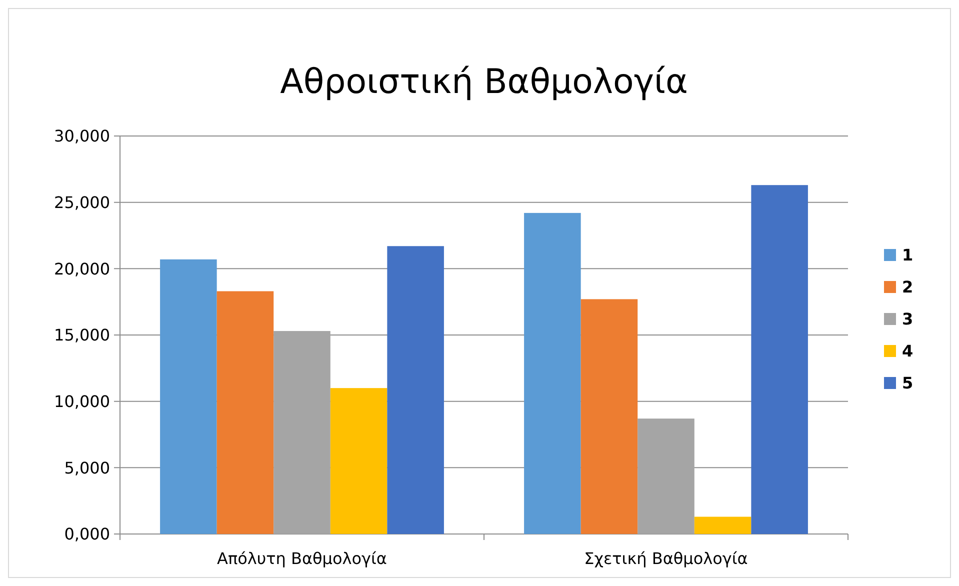  What do you see at coordinates (908, 383) in the screenshot?
I see `legend-label: 5` at bounding box center [908, 383].